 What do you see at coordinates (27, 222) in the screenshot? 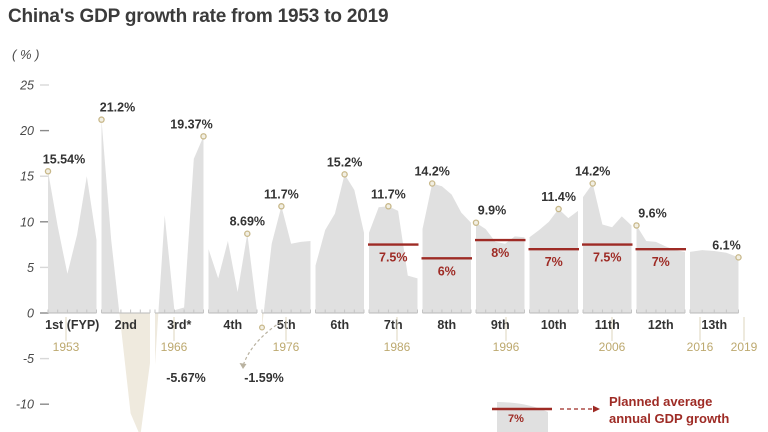
I see `y-tick-label: 10` at bounding box center [27, 222].